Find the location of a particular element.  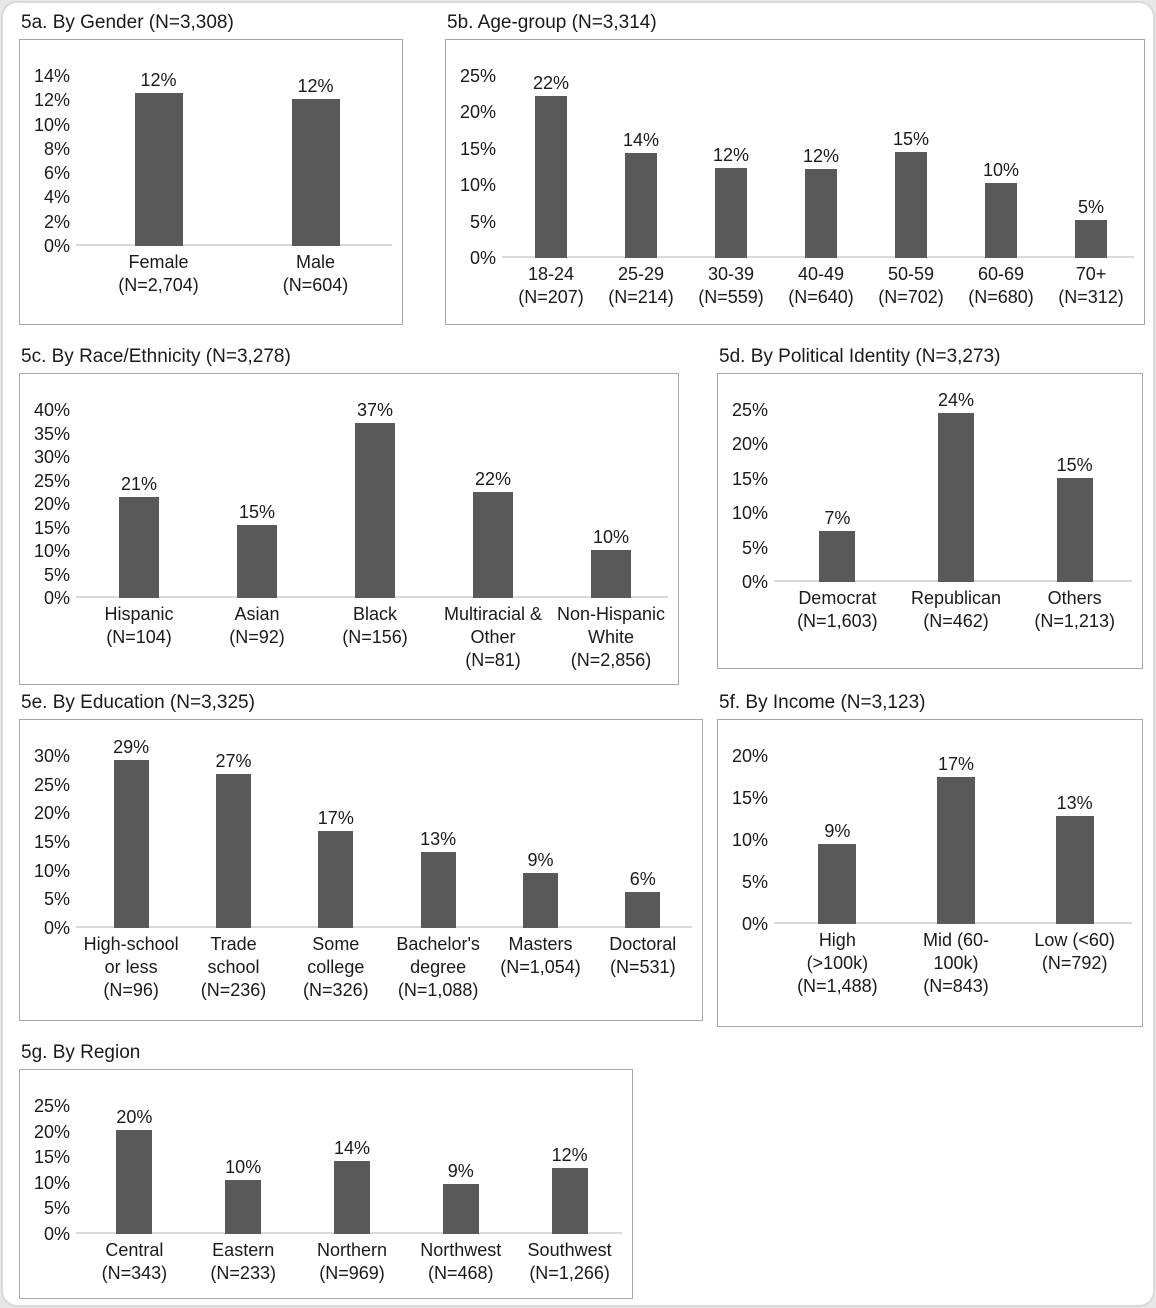

plot: 29% 27% 17% 13% 9% 6% is located at coordinates (385, 829).